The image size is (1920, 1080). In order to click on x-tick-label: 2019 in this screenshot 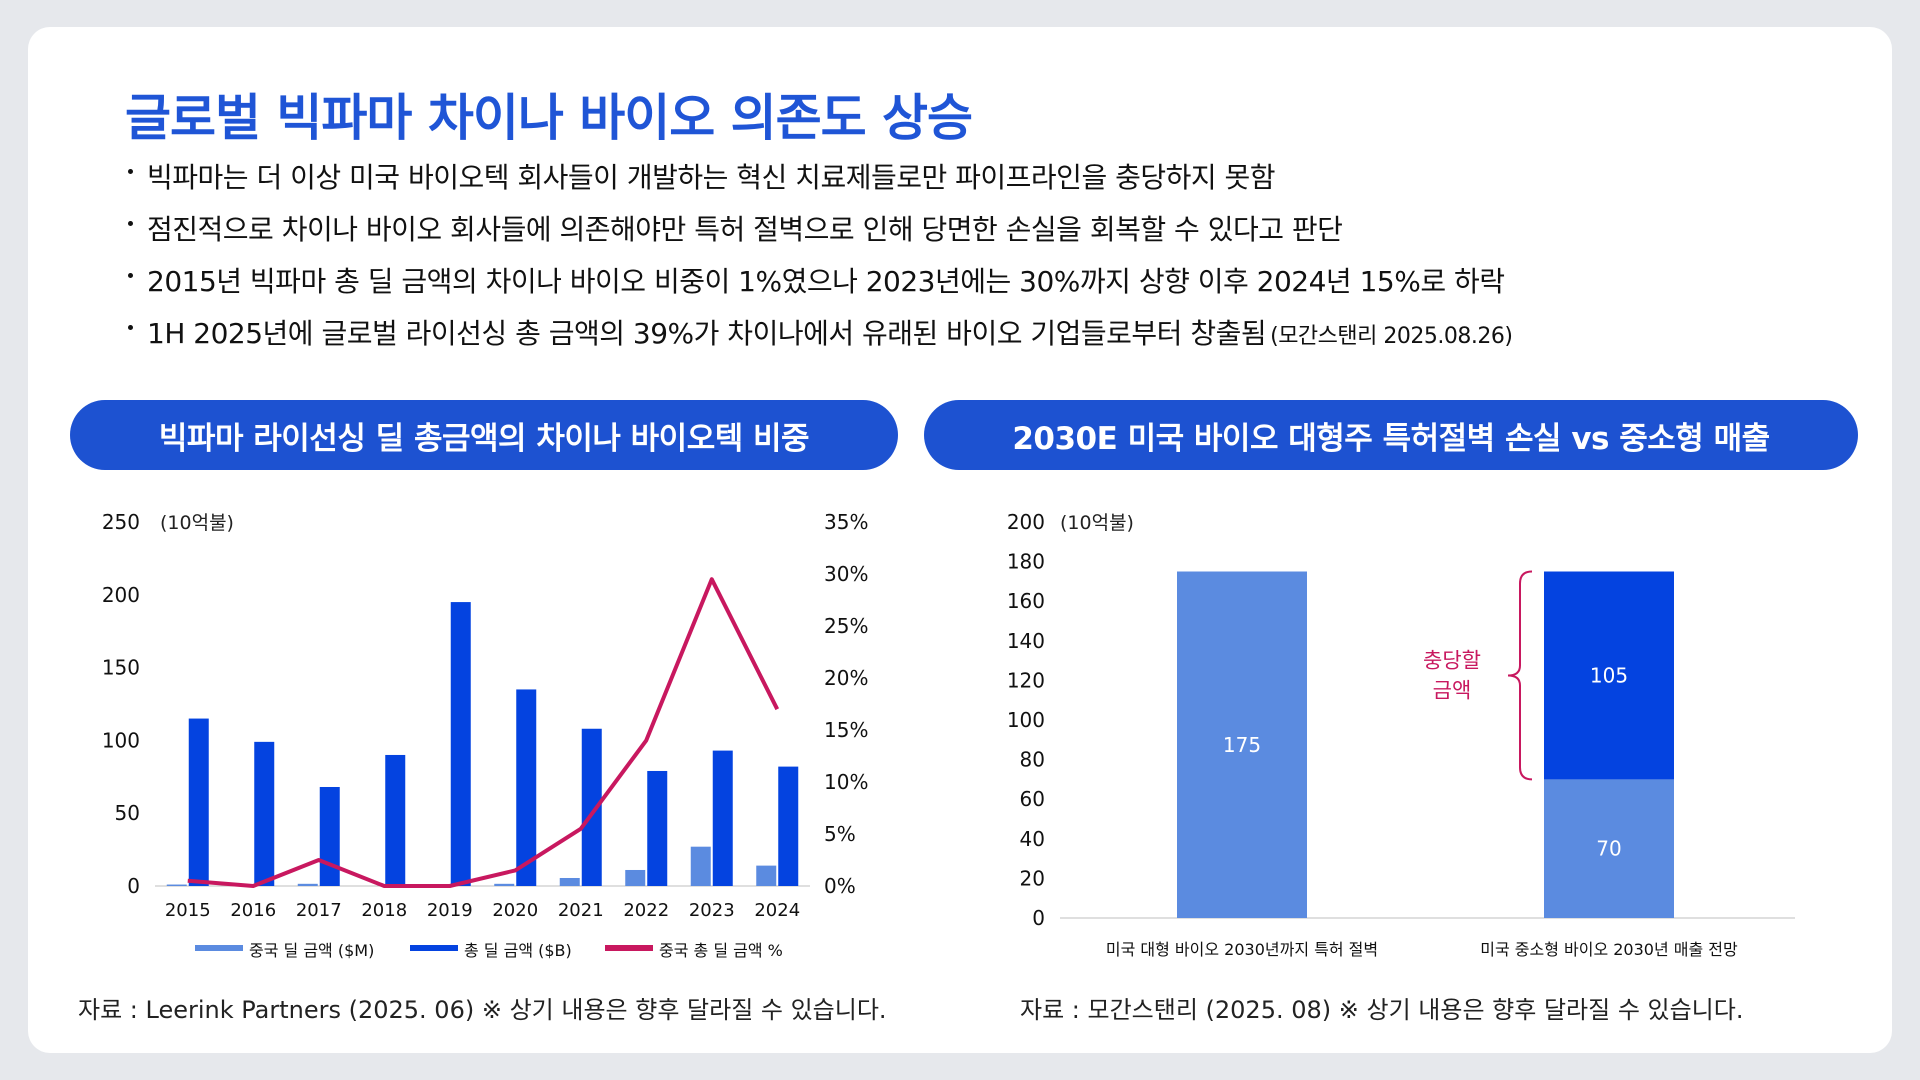, I will do `click(450, 910)`.